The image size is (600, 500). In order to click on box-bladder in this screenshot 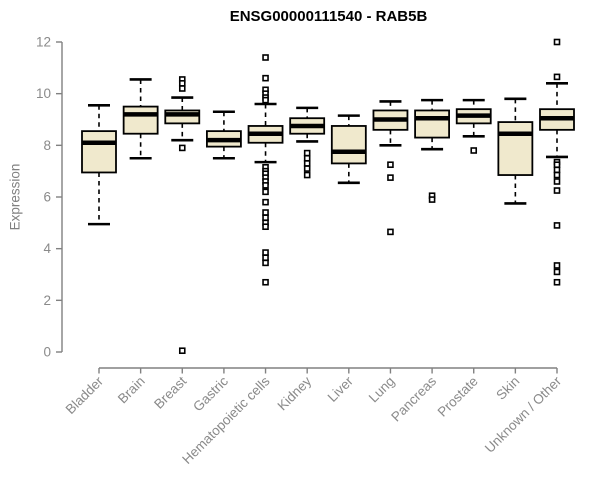, I will do `click(99, 152)`.